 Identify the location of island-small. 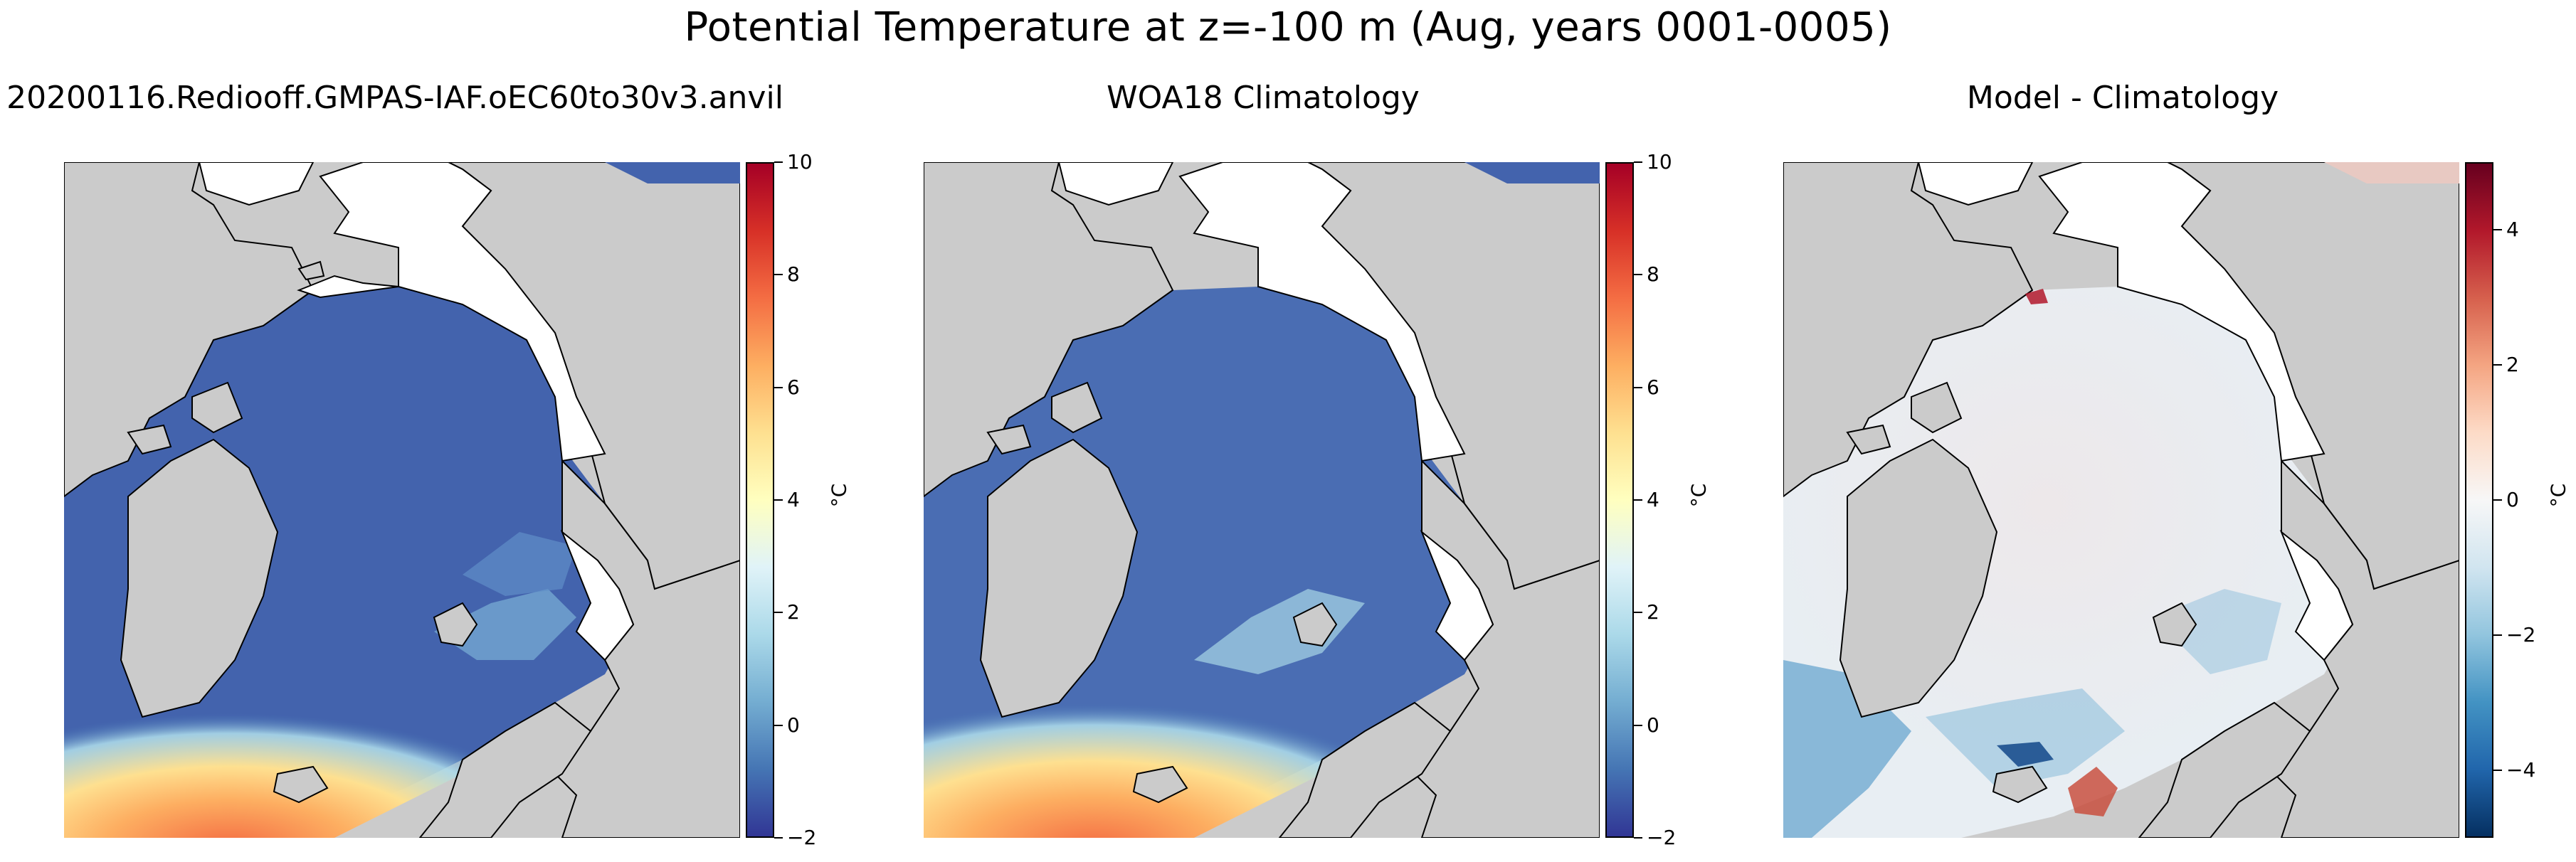
(311, 270).